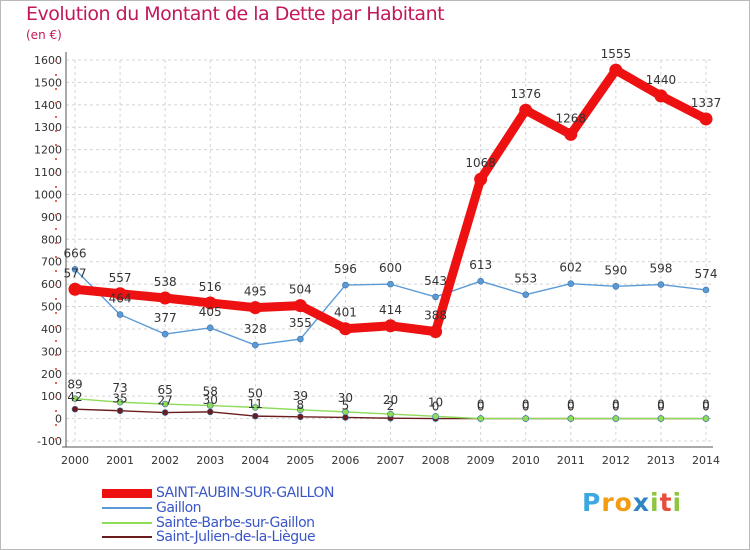 Image resolution: width=750 pixels, height=550 pixels. What do you see at coordinates (48, 105) in the screenshot?
I see `y-tick-label: 1400` at bounding box center [48, 105].